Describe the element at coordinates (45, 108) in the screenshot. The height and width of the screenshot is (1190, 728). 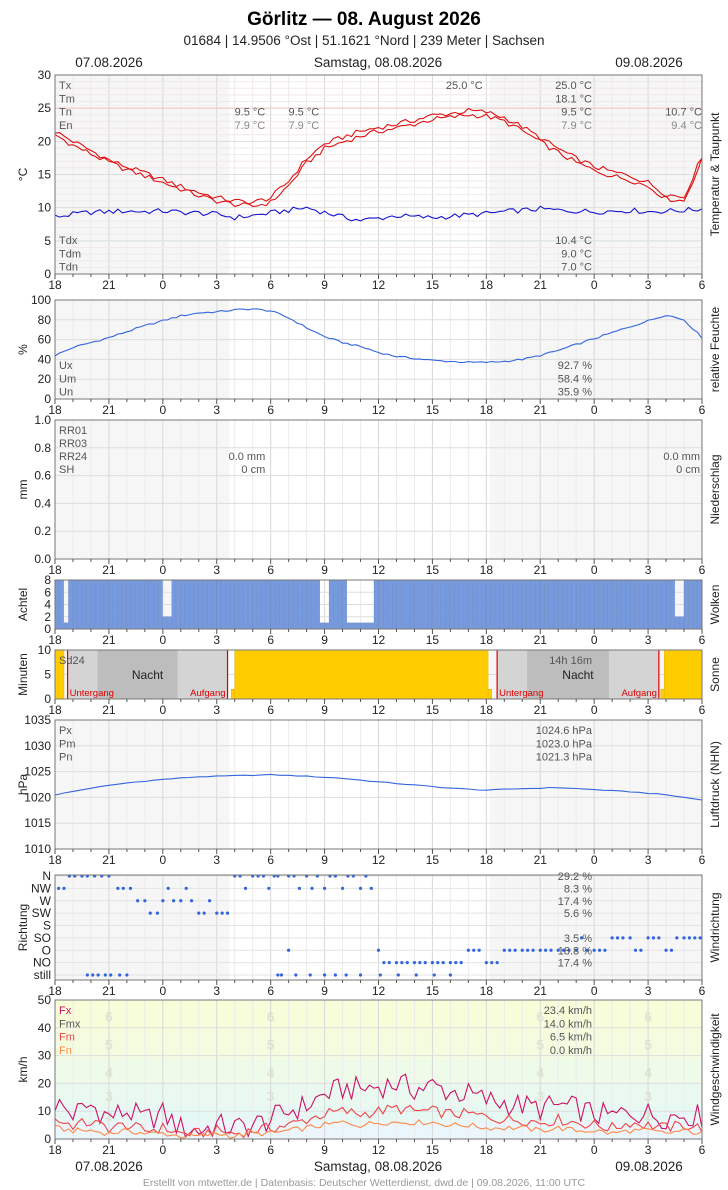
I see `y-tick-label: 25` at that location.